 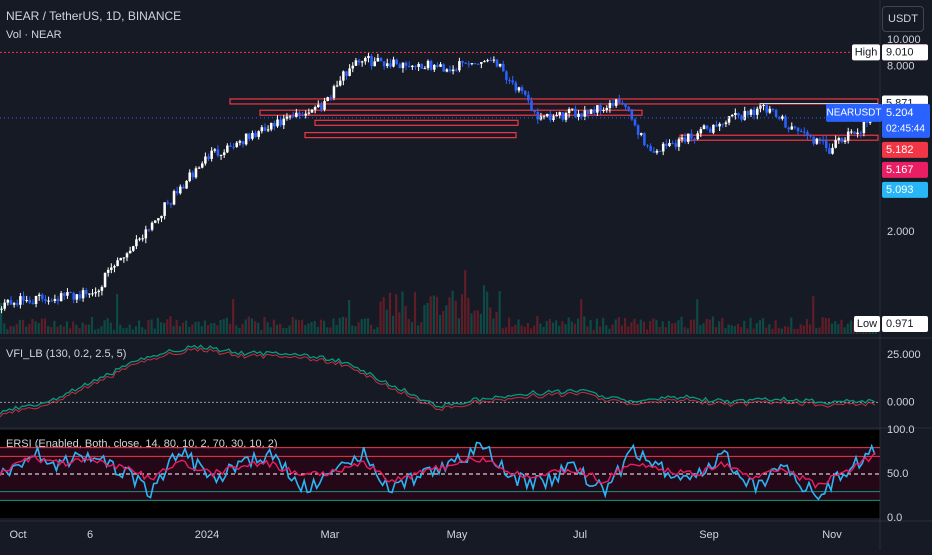 What do you see at coordinates (905, 324) in the screenshot?
I see `low-value-tag-bg` at bounding box center [905, 324].